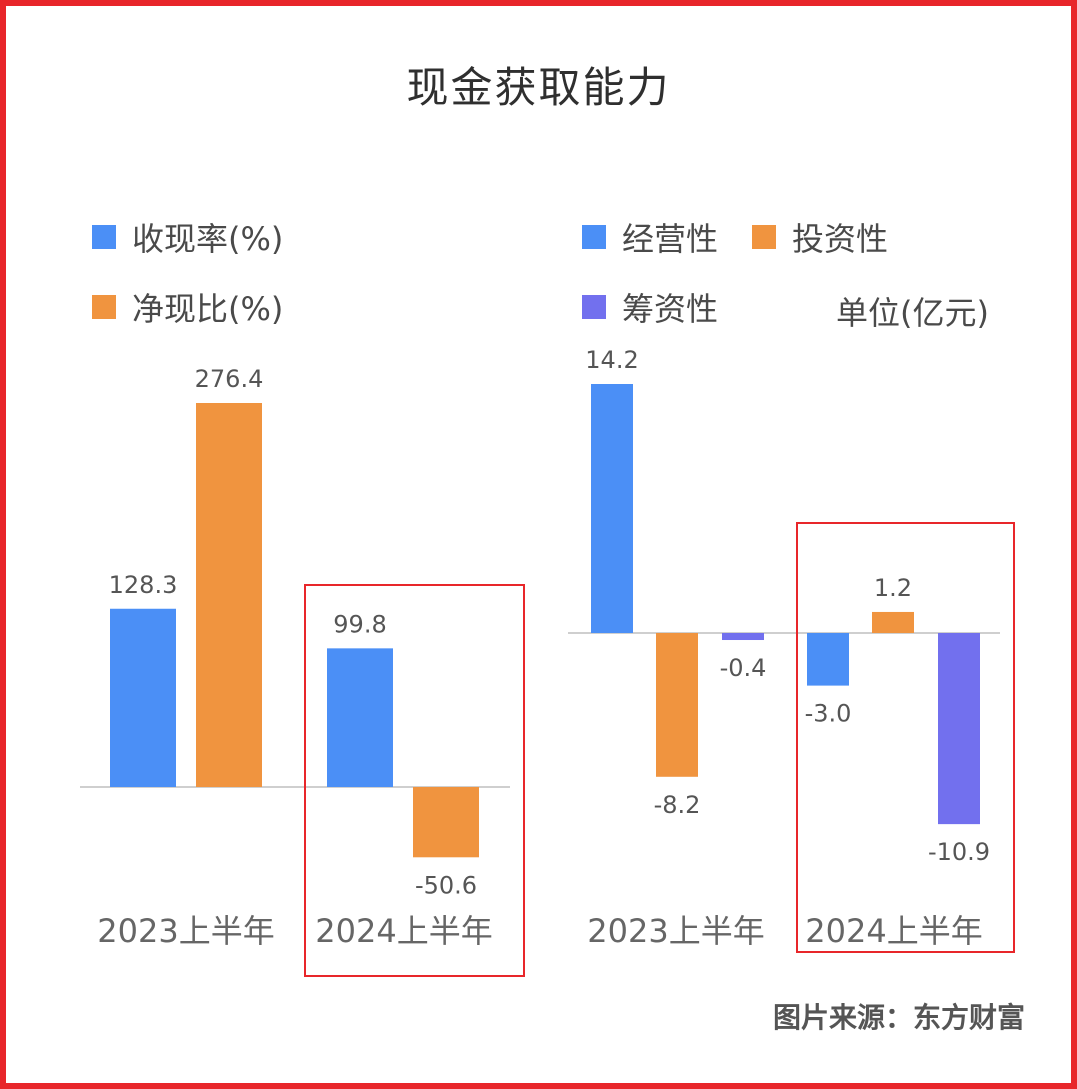 Image resolution: width=1077 pixels, height=1089 pixels. I want to click on legend-item-collection-rate: 收现率(%), so click(187, 237).